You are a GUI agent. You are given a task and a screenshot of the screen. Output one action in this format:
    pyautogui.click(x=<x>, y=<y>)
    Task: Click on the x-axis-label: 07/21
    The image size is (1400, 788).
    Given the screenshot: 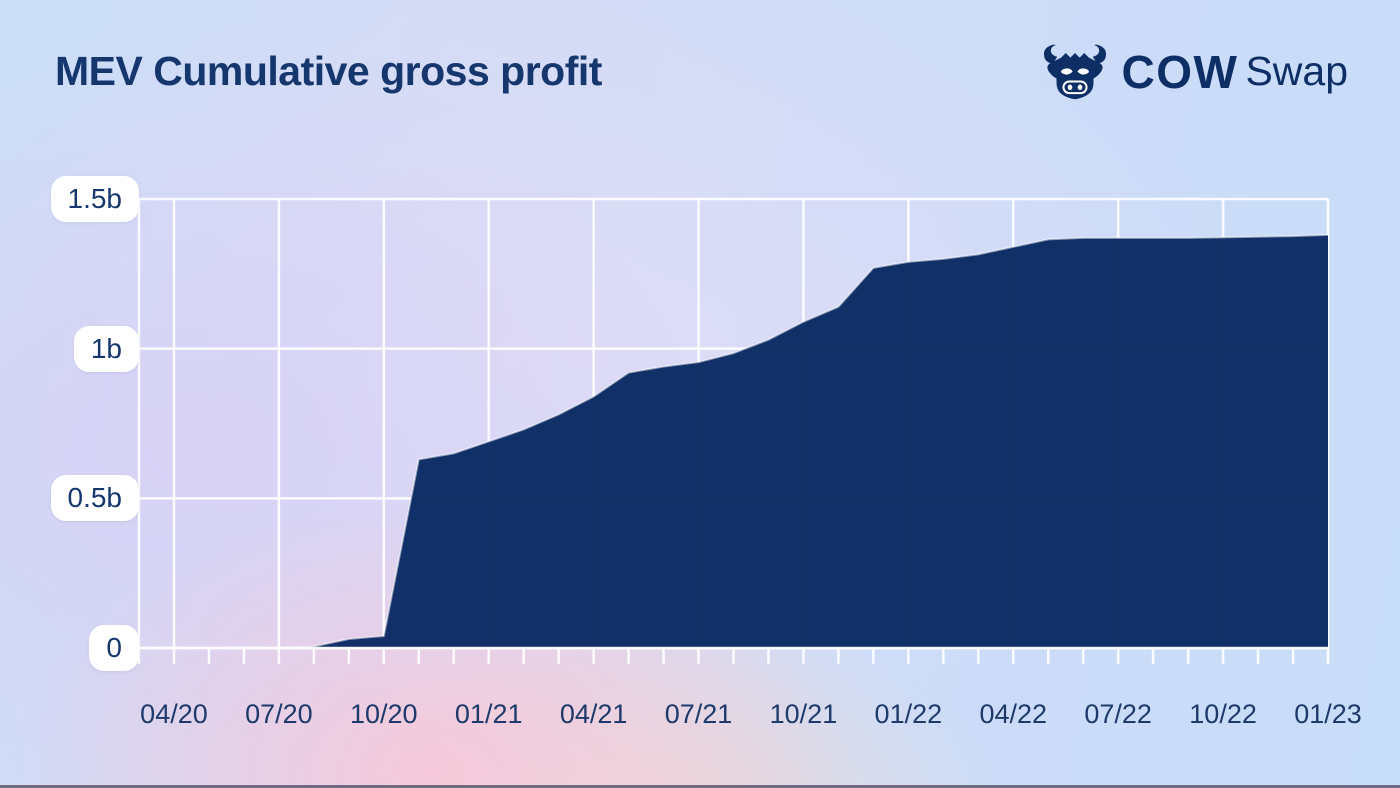 What is the action you would take?
    pyautogui.click(x=698, y=714)
    